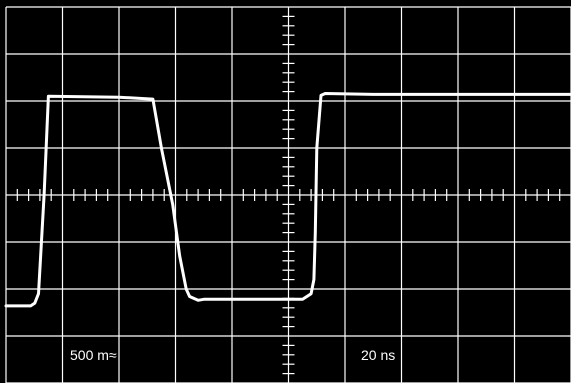 This screenshot has width=571, height=383. I want to click on time-per-division-readout: 20 ns, so click(378, 355).